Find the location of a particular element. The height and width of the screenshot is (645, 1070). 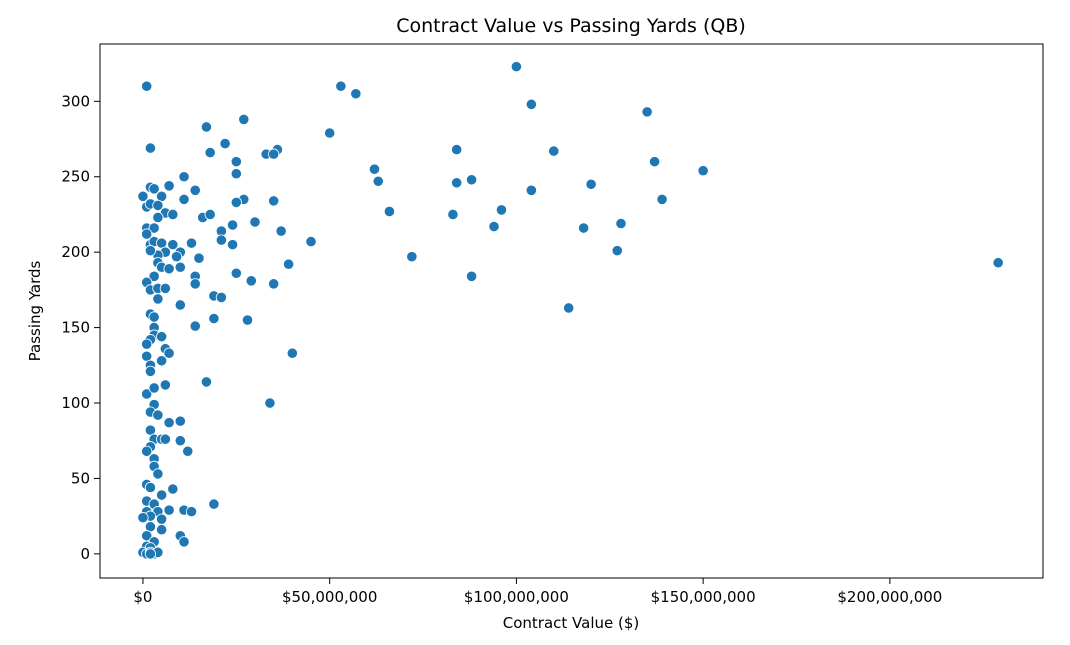

y-axis-label: Passing Yards is located at coordinates (35, 310).